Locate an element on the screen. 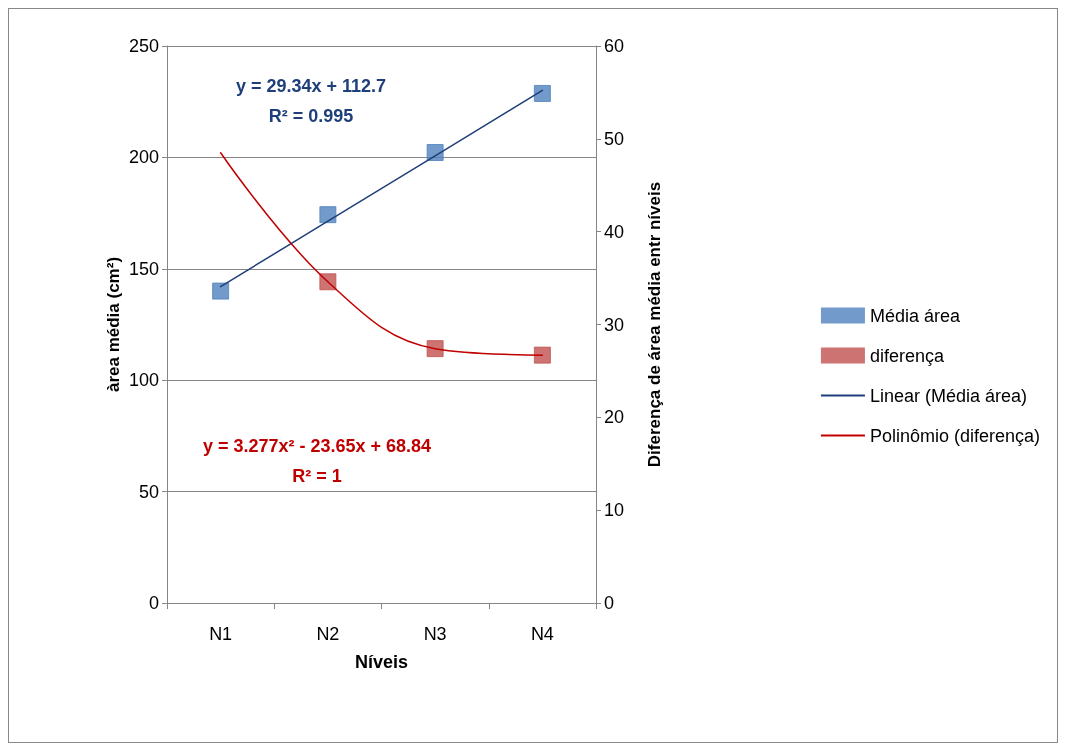 The height and width of the screenshot is (751, 1067). y2-tick-label: 50 is located at coordinates (614, 138).